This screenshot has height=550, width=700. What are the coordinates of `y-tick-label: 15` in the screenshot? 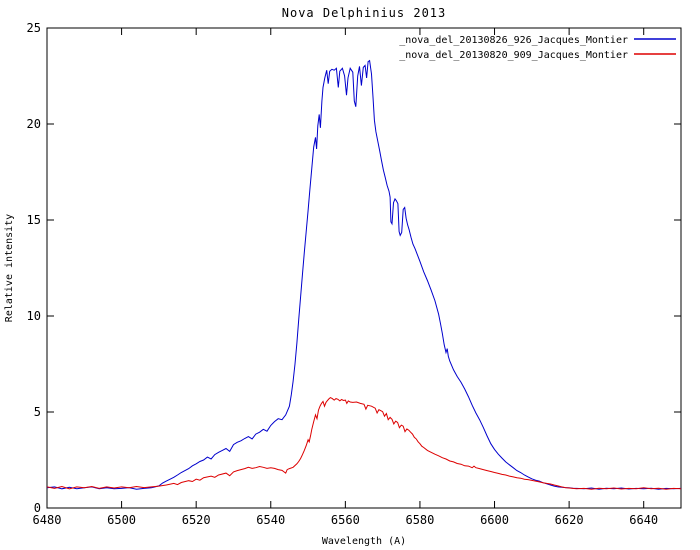 It's located at (34, 220).